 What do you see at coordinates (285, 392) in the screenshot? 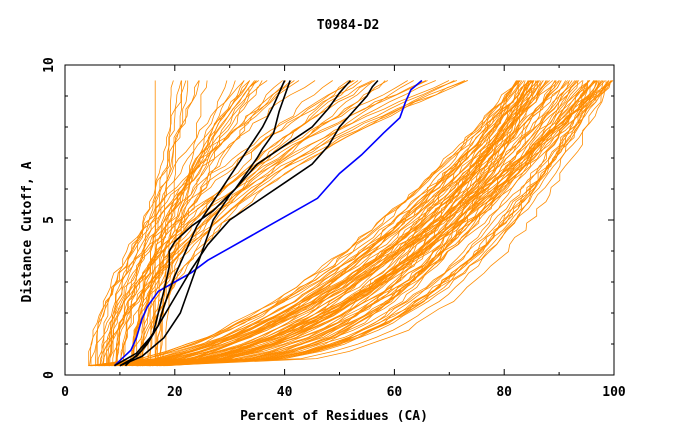
I see `x-tick-label: 40` at bounding box center [285, 392].